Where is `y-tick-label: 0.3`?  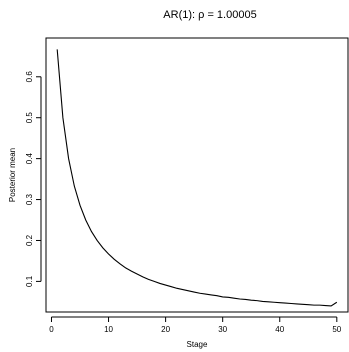 y-tick-label: 0.3 is located at coordinates (29, 199).